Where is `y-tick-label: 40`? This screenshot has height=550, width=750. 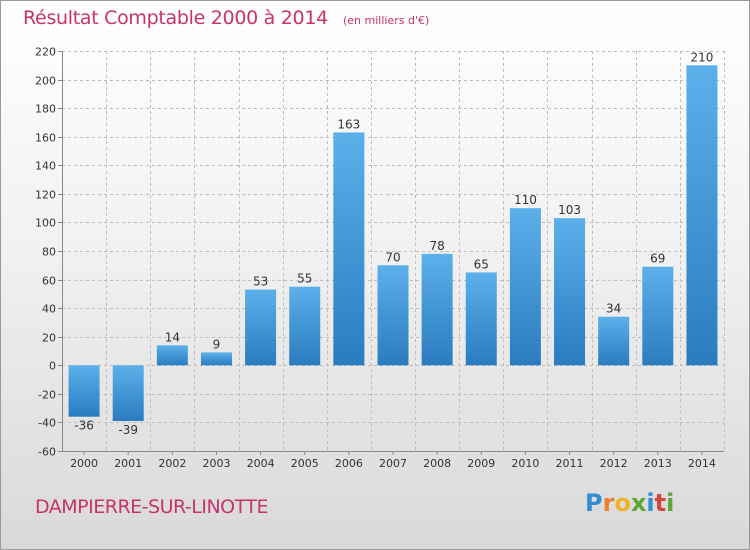 y-tick-label: 40 is located at coordinates (49, 309).